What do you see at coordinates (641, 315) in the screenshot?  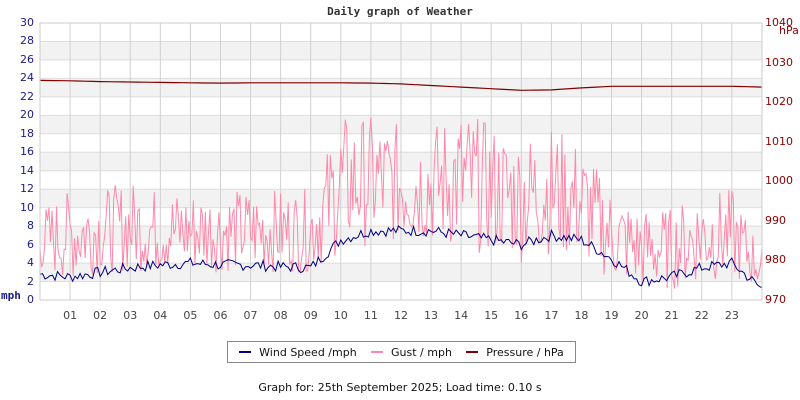 I see `x-axis-tick: 20` at bounding box center [641, 315].